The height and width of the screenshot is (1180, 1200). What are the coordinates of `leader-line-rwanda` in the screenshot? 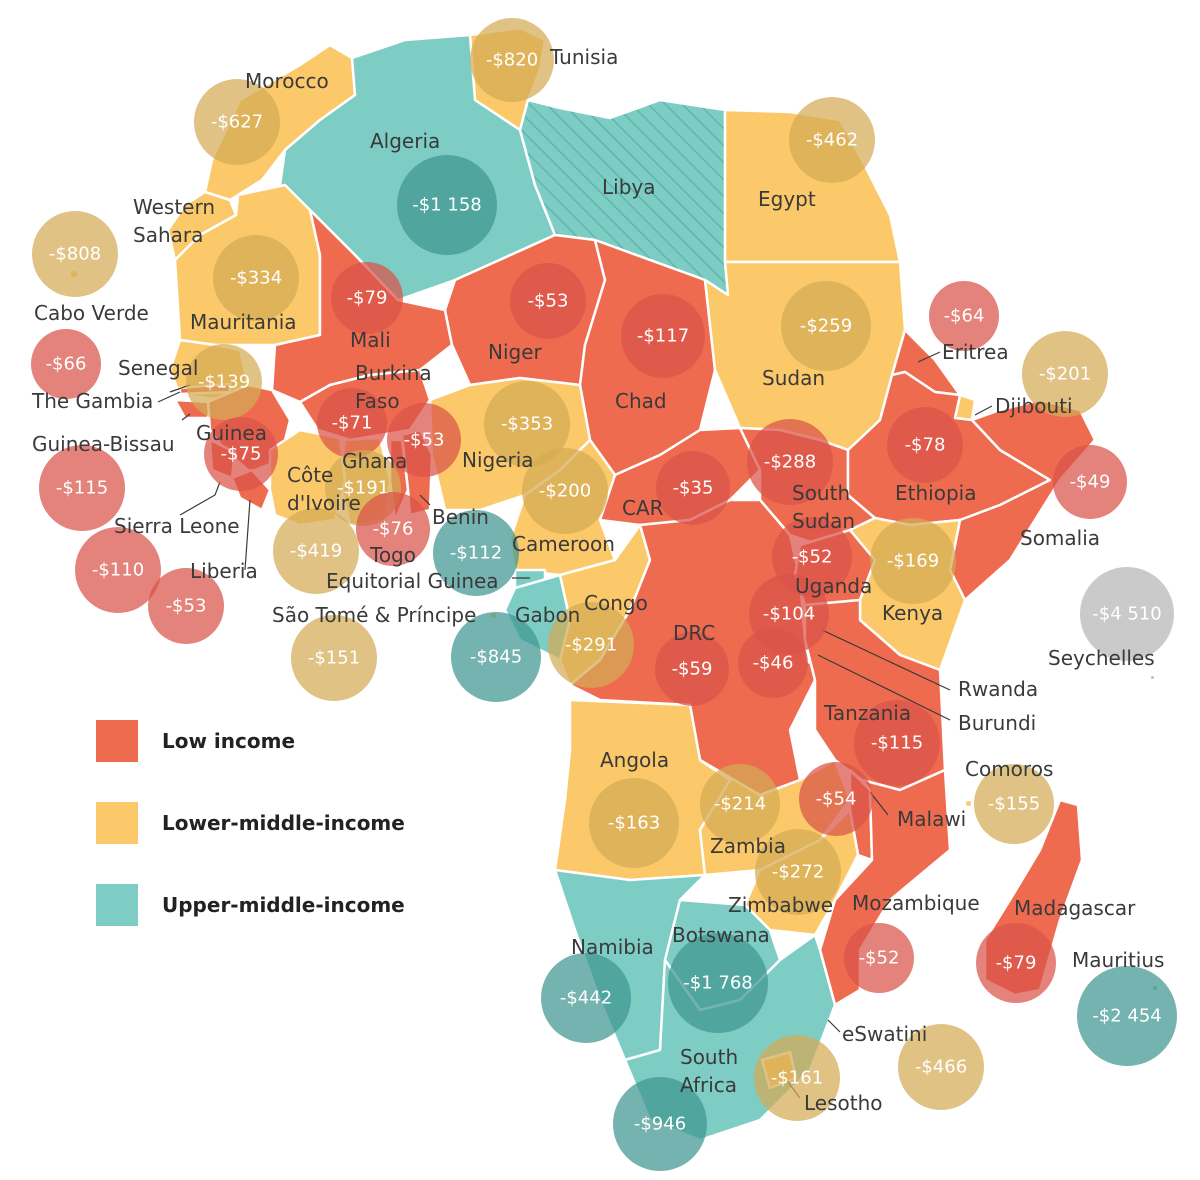 It's located at (886, 660).